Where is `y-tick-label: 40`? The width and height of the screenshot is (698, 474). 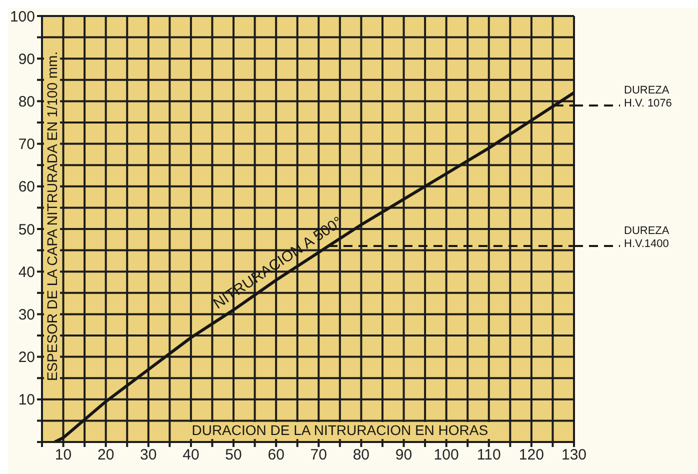 y-tick-label: 40 is located at coordinates (26, 272).